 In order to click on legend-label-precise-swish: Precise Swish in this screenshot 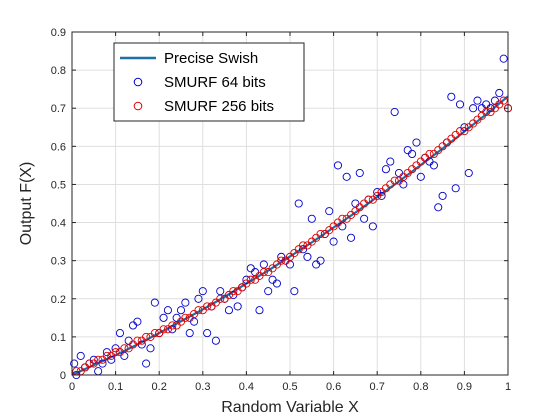, I will do `click(211, 58)`.